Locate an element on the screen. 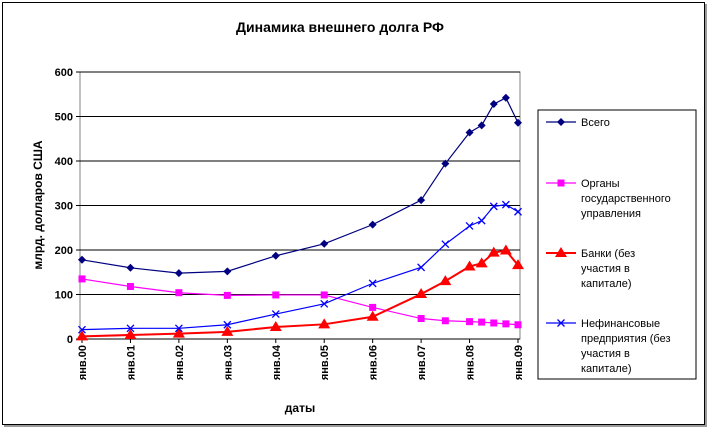 This screenshot has height=428, width=707. x-tick-label: янв.01 is located at coordinates (131, 362).